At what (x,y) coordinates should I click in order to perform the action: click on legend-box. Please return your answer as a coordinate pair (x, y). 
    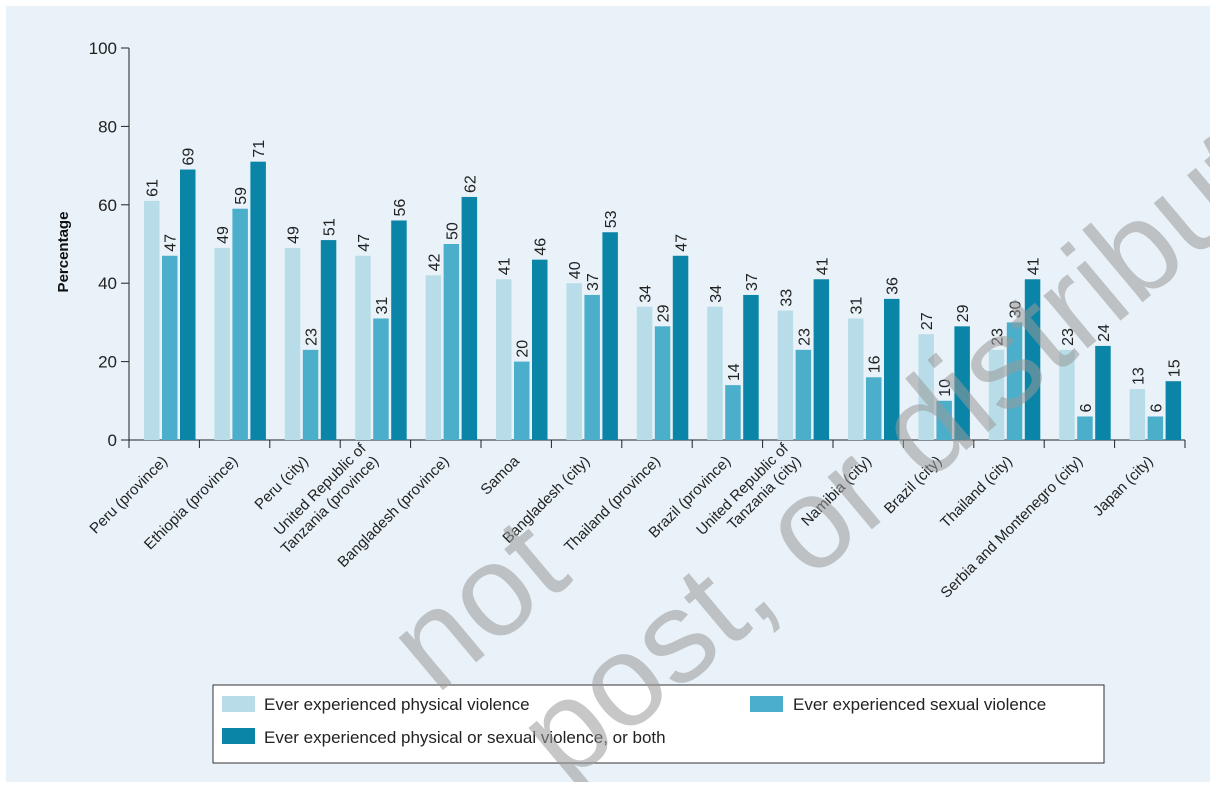
    Looking at the image, I should click on (658, 724).